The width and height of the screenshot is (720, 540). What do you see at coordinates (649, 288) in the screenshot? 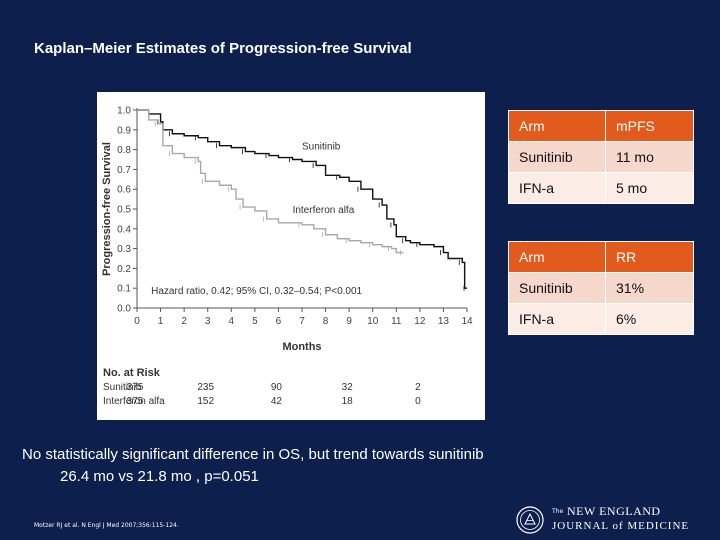
I see `table-cell: 31%` at bounding box center [649, 288].